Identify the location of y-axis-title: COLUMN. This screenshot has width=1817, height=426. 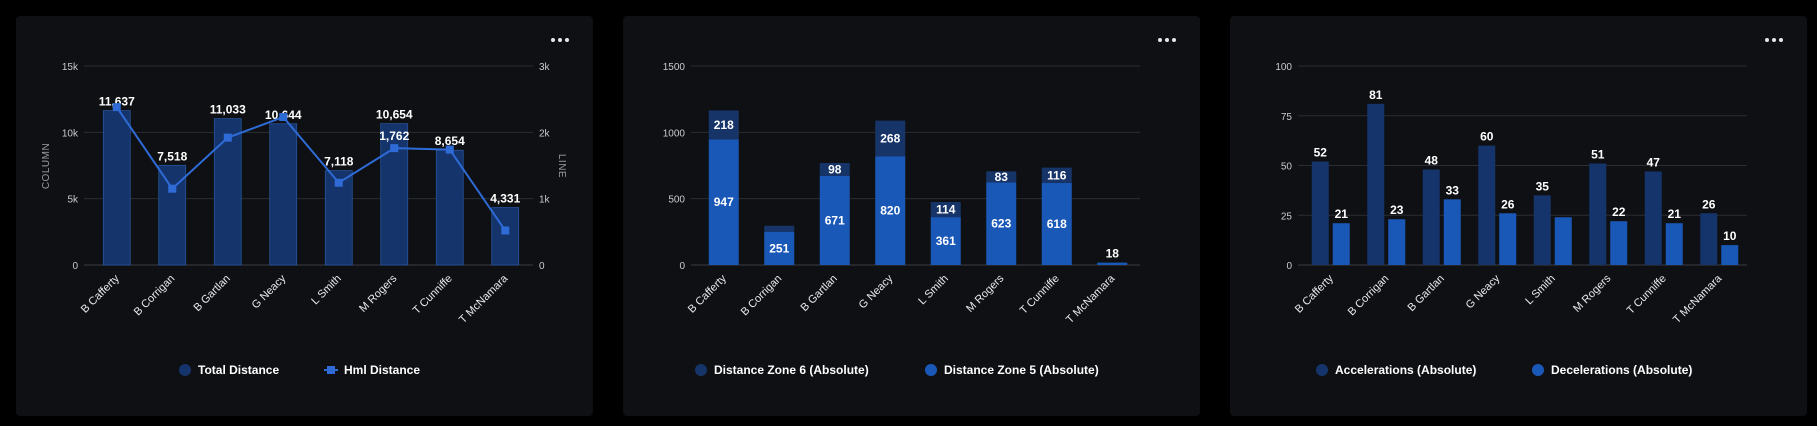
(46, 166).